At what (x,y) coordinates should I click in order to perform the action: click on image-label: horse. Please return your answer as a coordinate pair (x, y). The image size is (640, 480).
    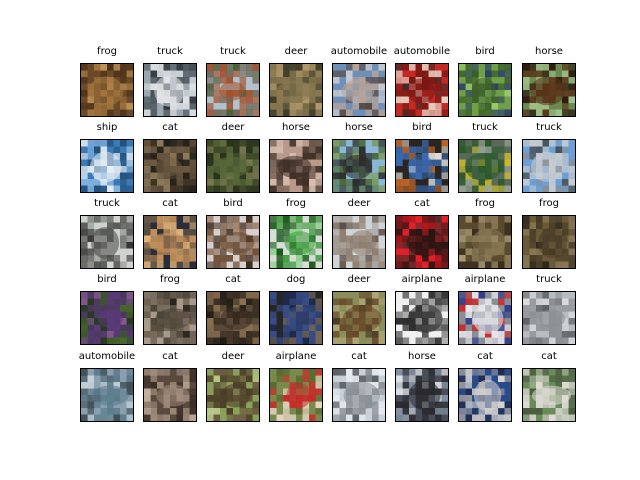
    Looking at the image, I should click on (549, 52).